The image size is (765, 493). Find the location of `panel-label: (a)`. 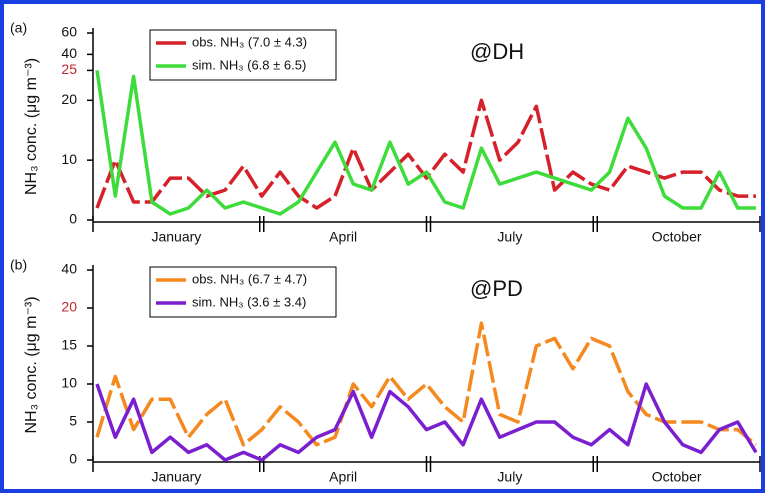

panel-label: (a) is located at coordinates (18, 28).